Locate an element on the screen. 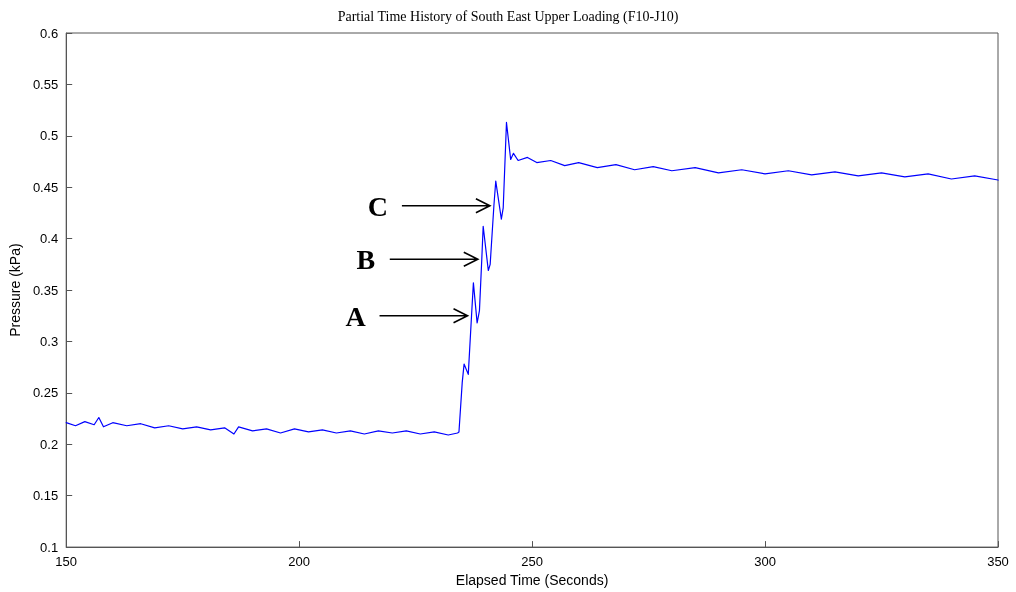 This screenshot has height=592, width=1016. annotation: A is located at coordinates (356, 316).